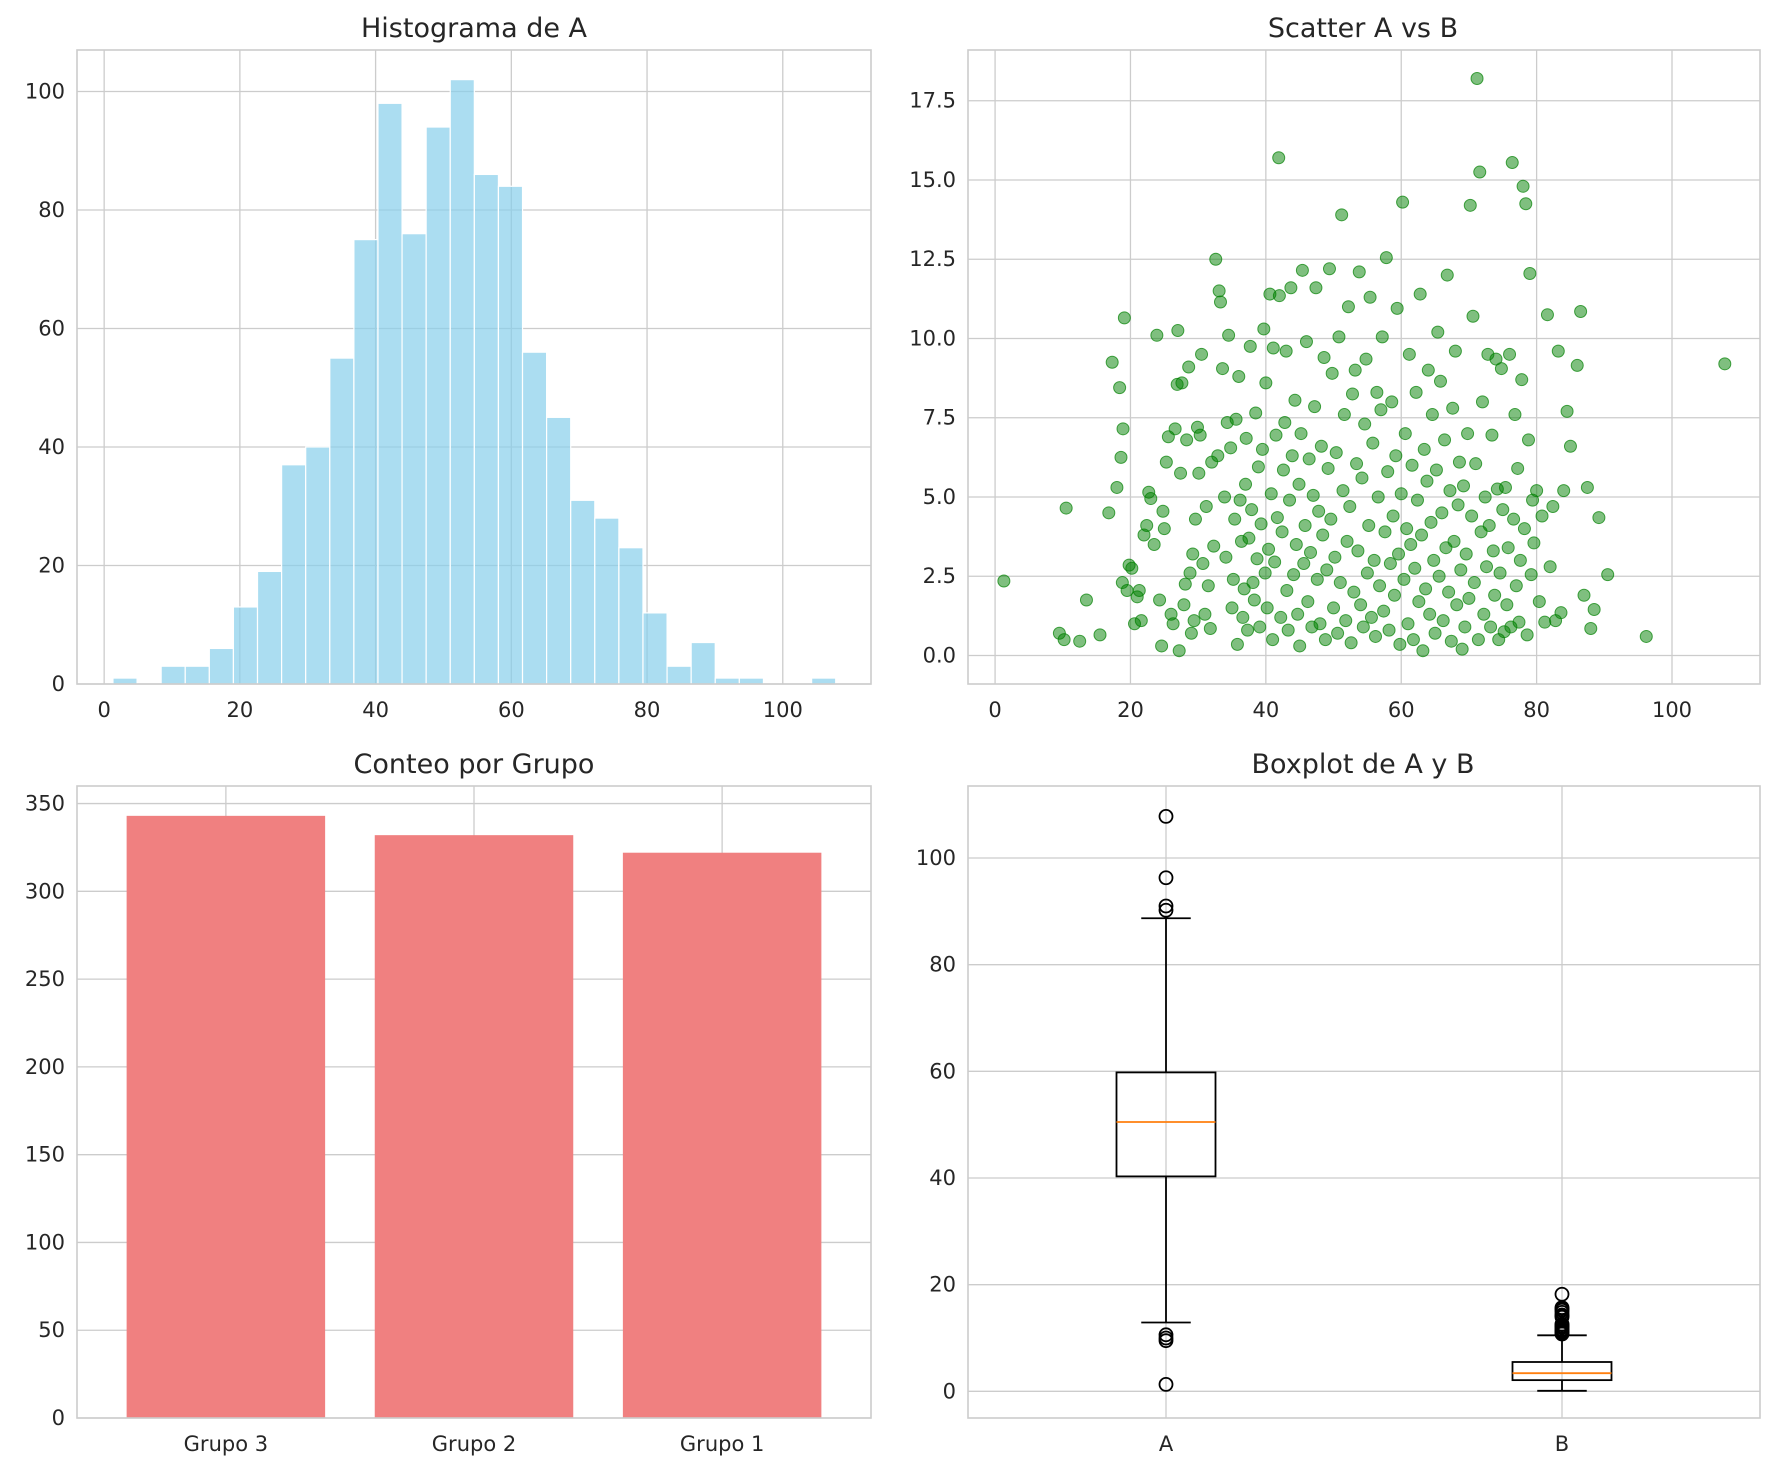  I want to click on bar-chart-ytick-label: 300, so click(45, 891).